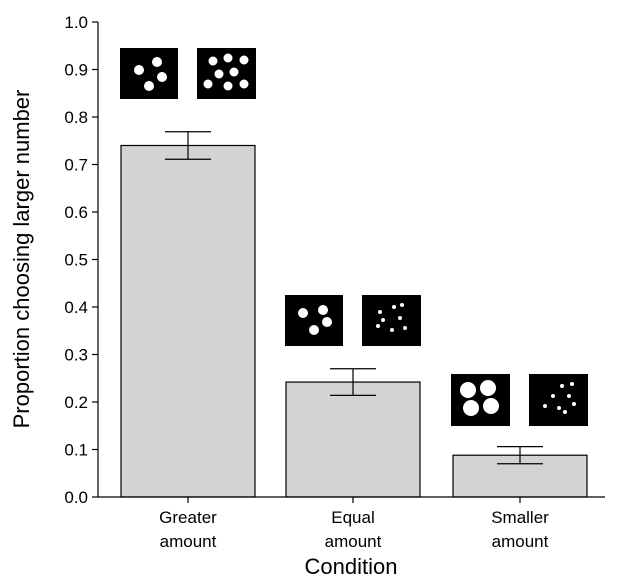 This screenshot has width=621, height=579. Describe the element at coordinates (21, 259) in the screenshot. I see `y-axis-title: Proportion choosing larger number` at that location.